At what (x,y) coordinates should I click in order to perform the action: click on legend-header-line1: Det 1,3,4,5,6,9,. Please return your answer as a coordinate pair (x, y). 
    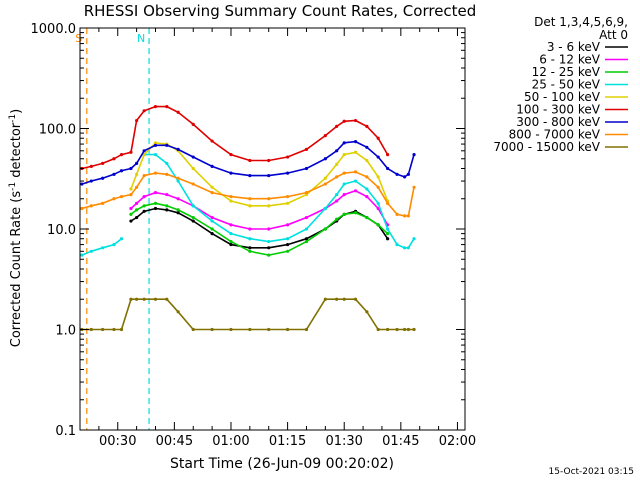
    Looking at the image, I should click on (581, 22).